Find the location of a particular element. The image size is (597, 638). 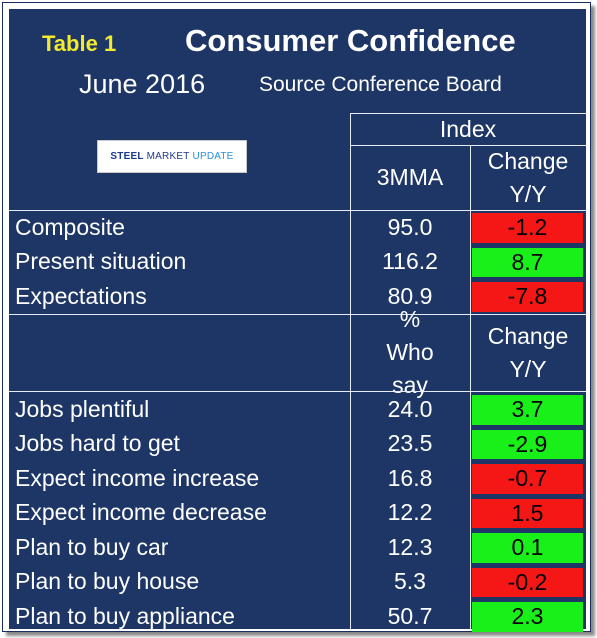

row-change: 1.5 is located at coordinates (527, 513).